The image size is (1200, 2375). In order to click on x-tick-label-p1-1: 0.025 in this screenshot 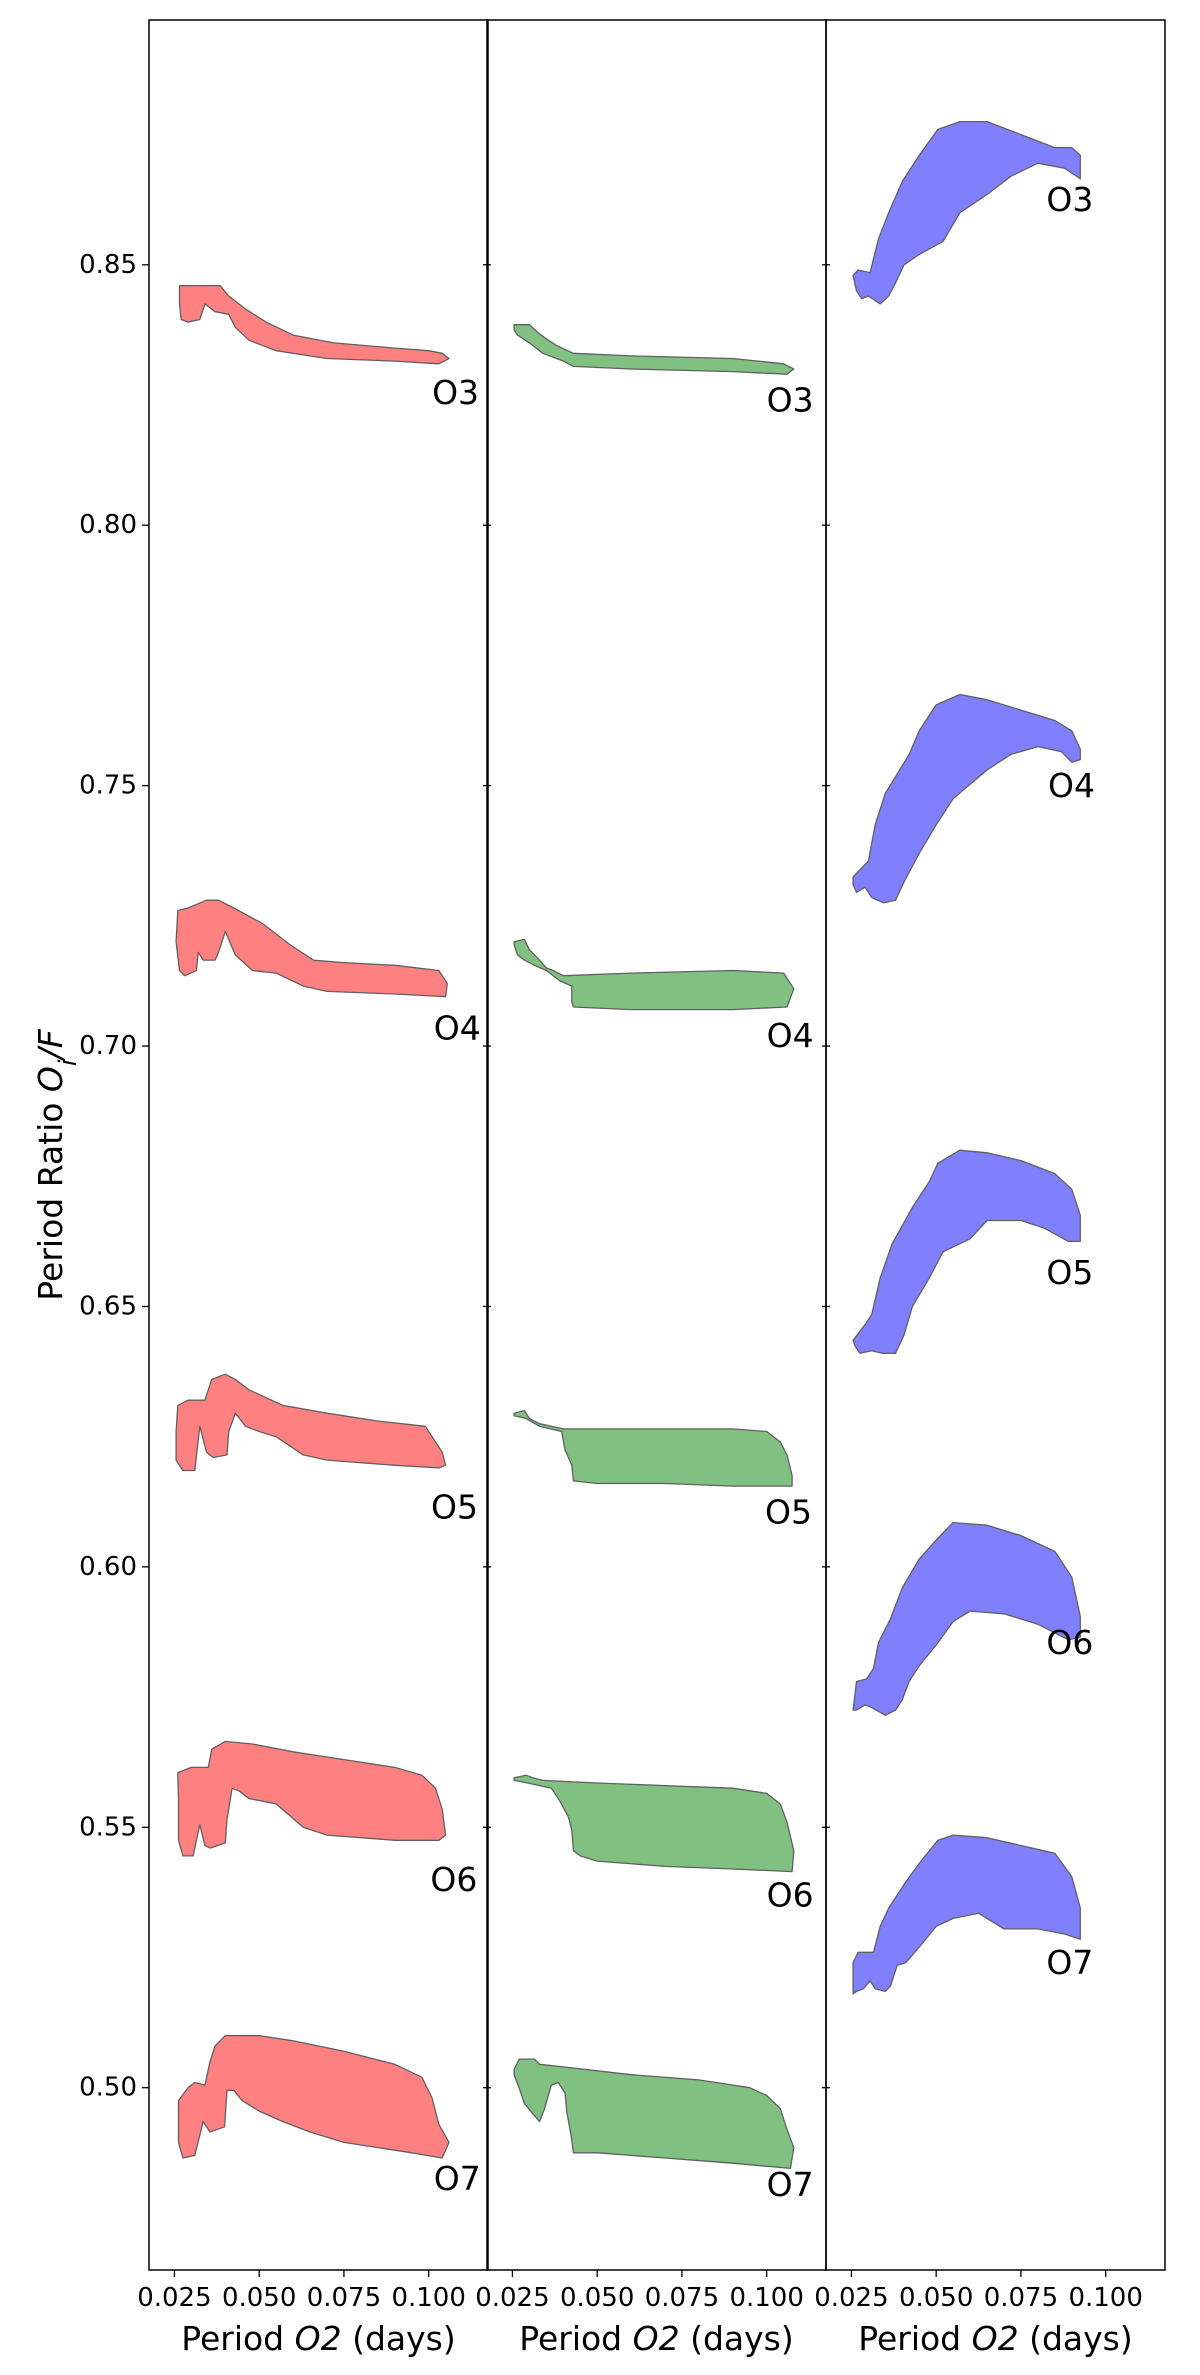, I will do `click(174, 2298)`.